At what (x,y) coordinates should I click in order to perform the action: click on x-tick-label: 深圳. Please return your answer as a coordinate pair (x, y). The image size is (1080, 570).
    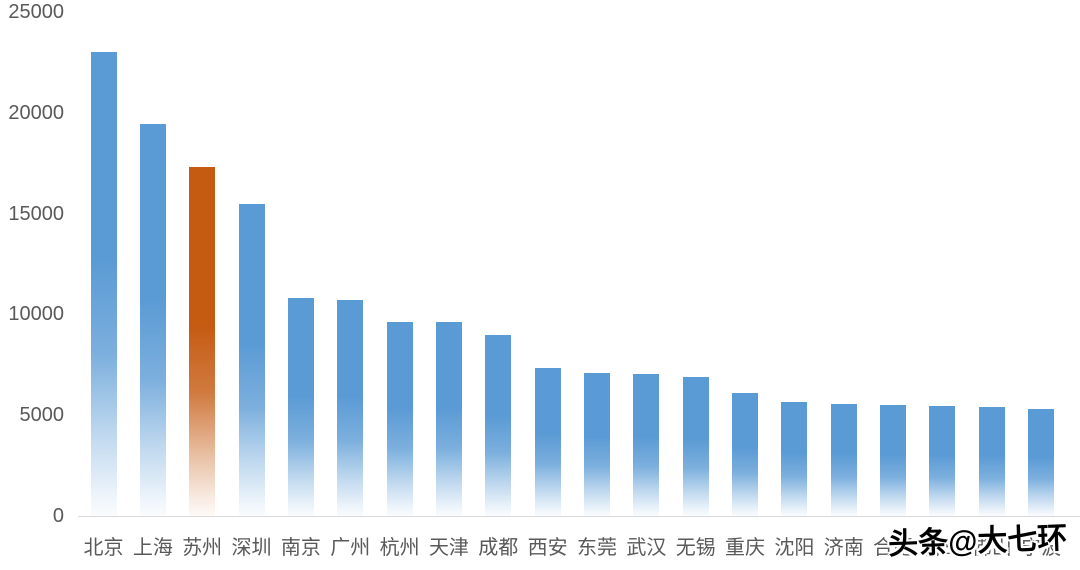
    Looking at the image, I should click on (251, 548).